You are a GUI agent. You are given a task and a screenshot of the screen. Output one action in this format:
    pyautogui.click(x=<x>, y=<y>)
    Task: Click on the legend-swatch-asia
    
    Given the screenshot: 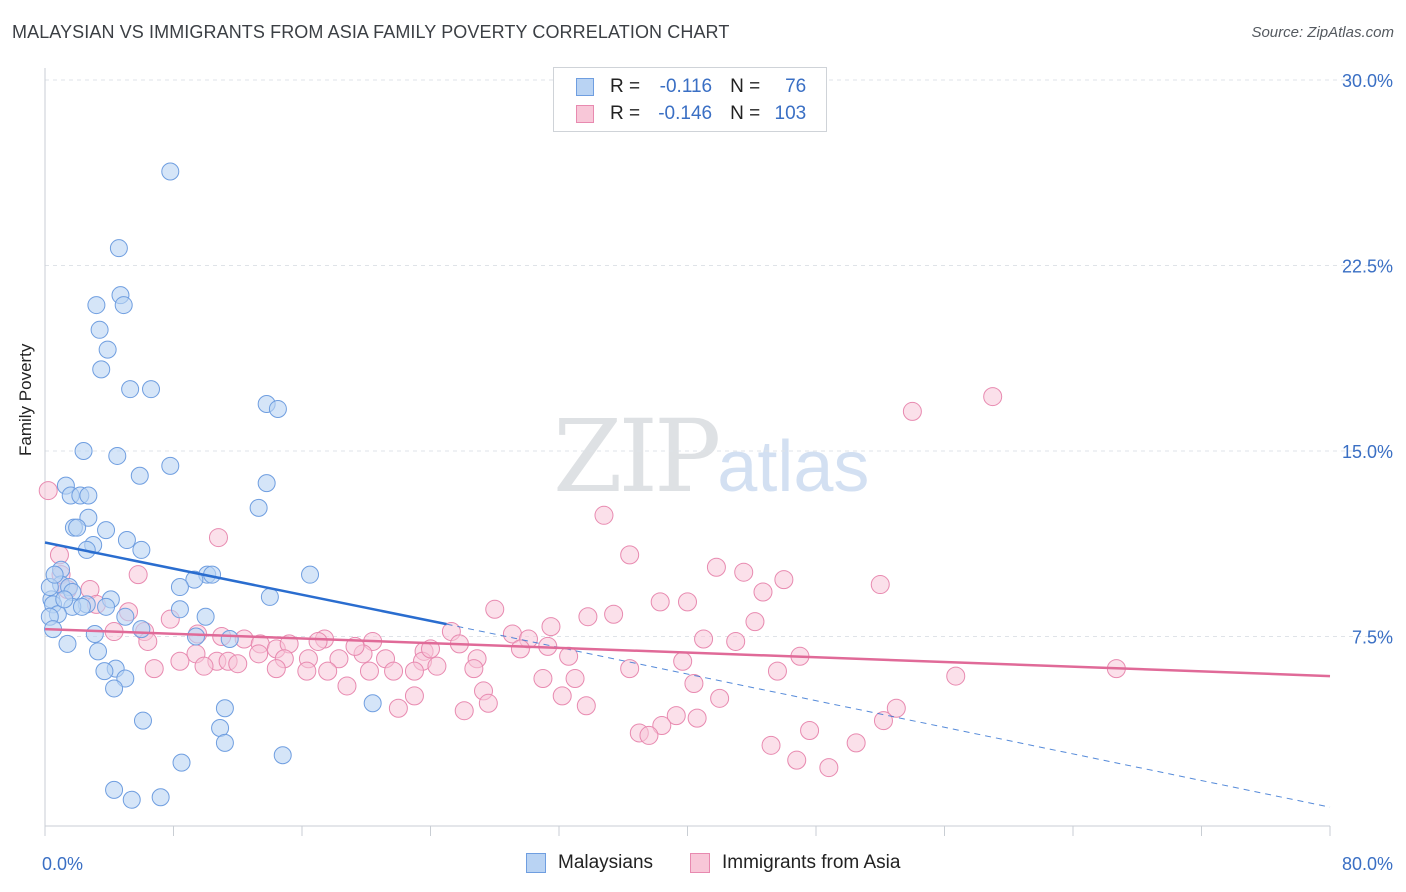 What is the action you would take?
    pyautogui.click(x=585, y=114)
    